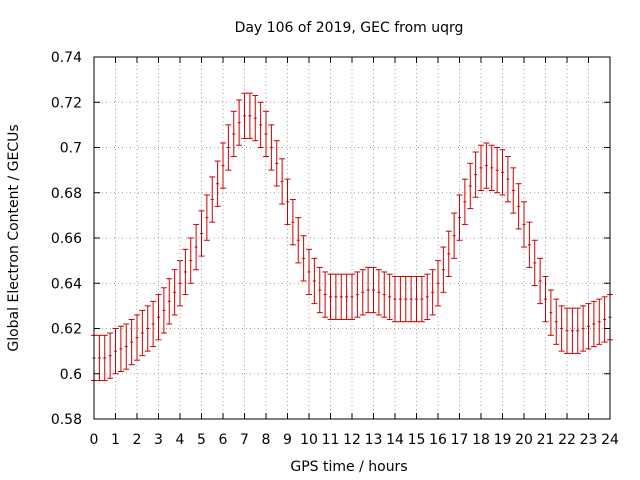 Image resolution: width=640 pixels, height=480 pixels. I want to click on x-tick-label: 3, so click(158, 440).